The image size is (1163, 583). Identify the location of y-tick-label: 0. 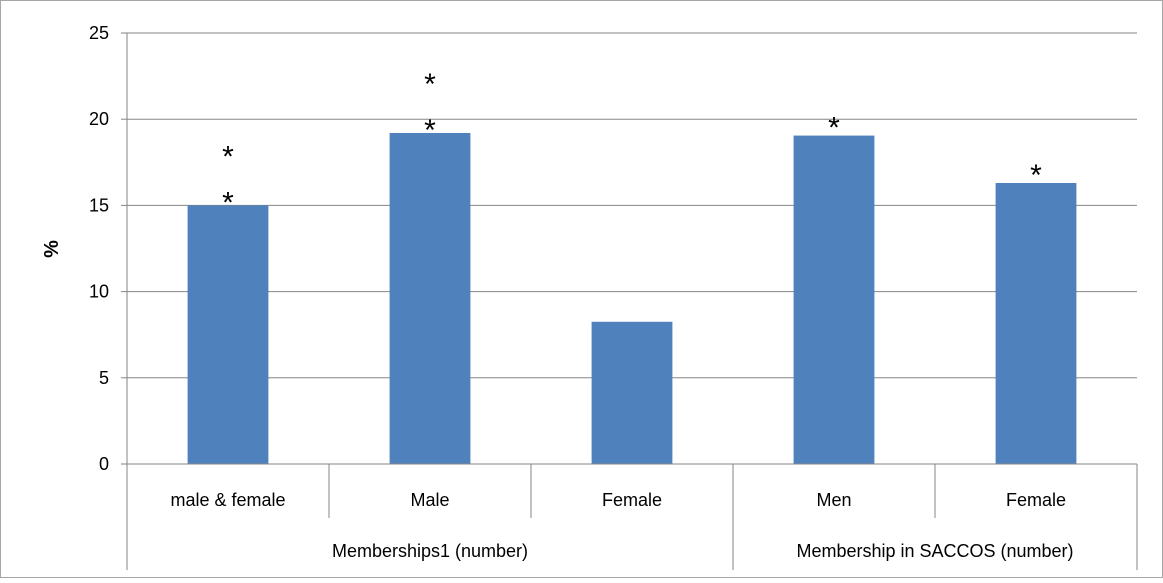
(104, 464).